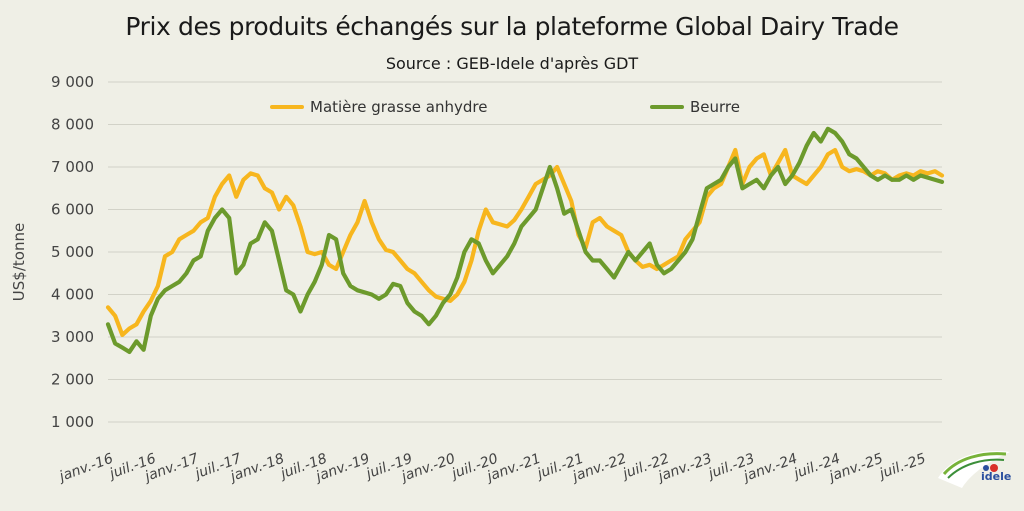 The height and width of the screenshot is (511, 1024). Describe the element at coordinates (72, 82) in the screenshot. I see `y-tick-label: 9 000` at that location.